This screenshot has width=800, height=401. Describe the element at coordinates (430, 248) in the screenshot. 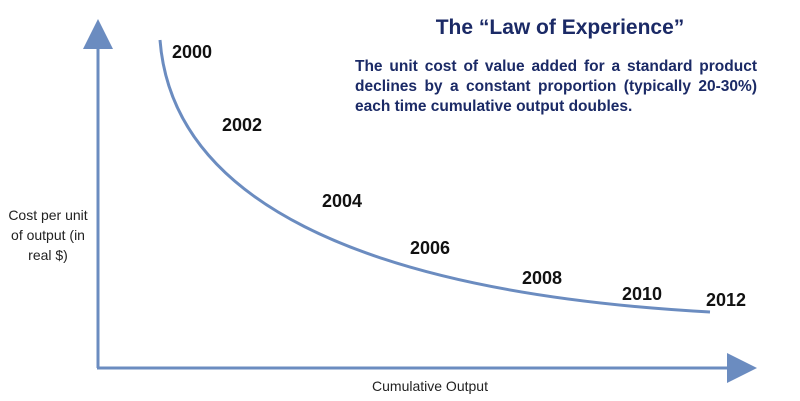

I see `year-label-2006: 2006` at that location.